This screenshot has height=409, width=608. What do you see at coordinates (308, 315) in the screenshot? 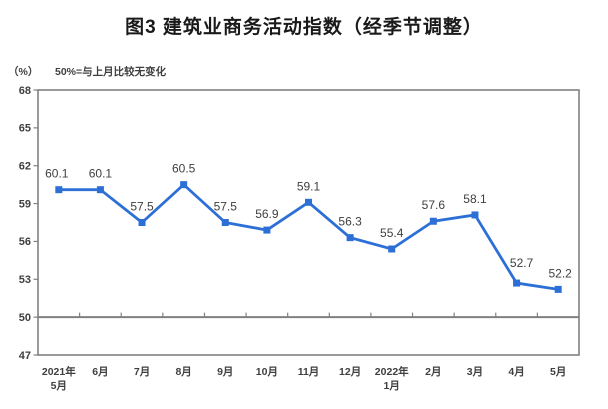
I see `baseline-axis` at bounding box center [308, 315].